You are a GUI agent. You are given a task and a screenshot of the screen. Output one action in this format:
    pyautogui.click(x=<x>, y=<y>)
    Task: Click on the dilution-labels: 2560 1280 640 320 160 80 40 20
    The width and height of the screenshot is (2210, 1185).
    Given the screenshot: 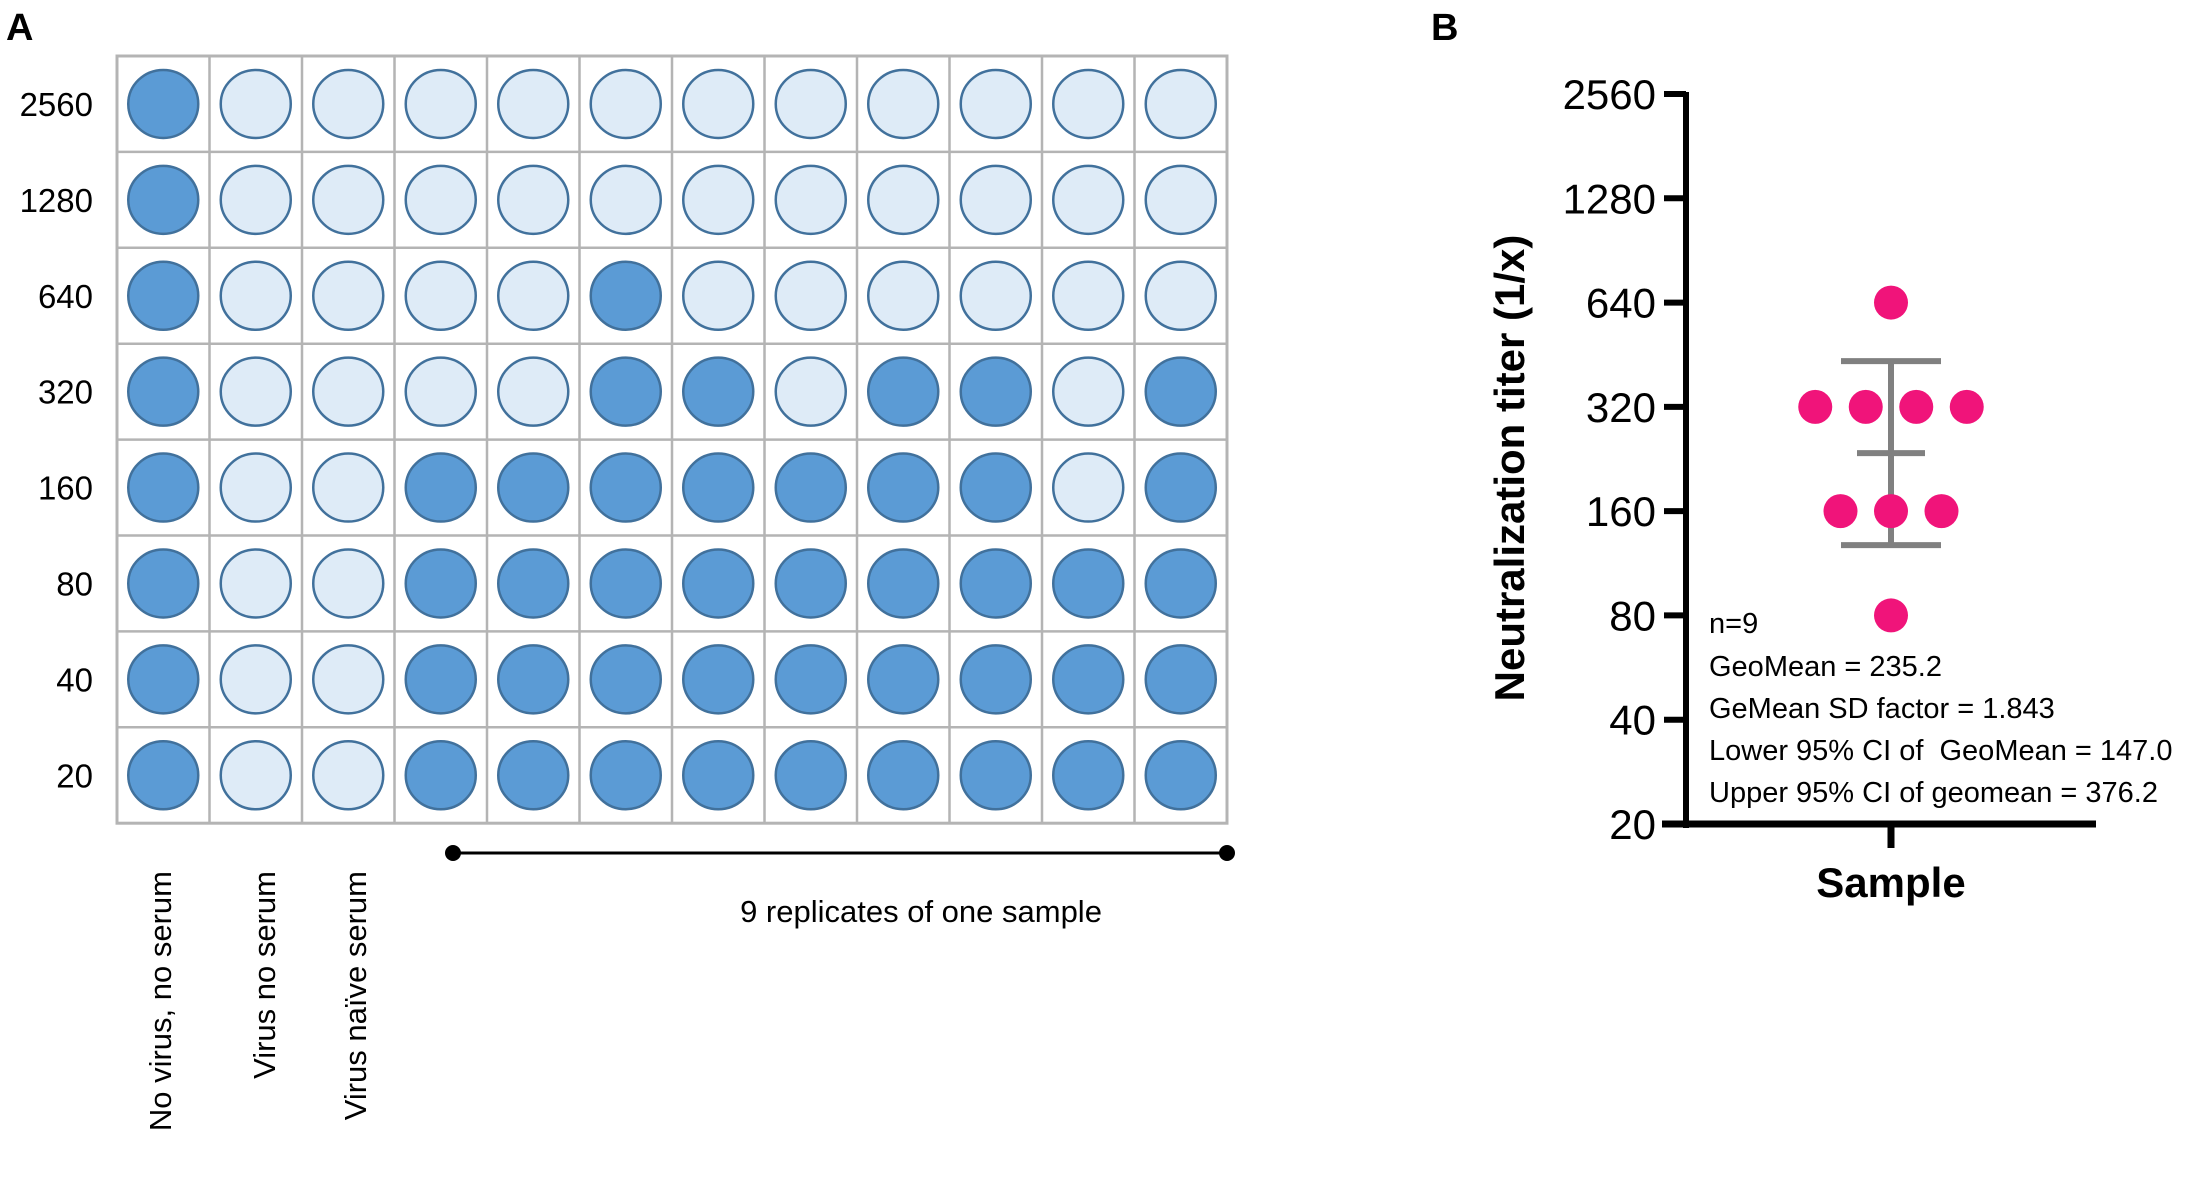 What is the action you would take?
    pyautogui.click(x=56, y=440)
    